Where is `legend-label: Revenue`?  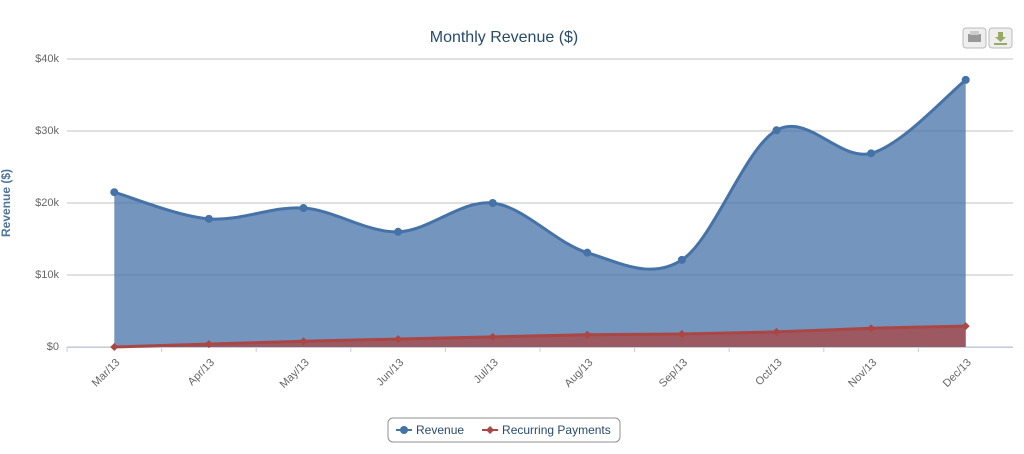 legend-label: Revenue is located at coordinates (440, 430).